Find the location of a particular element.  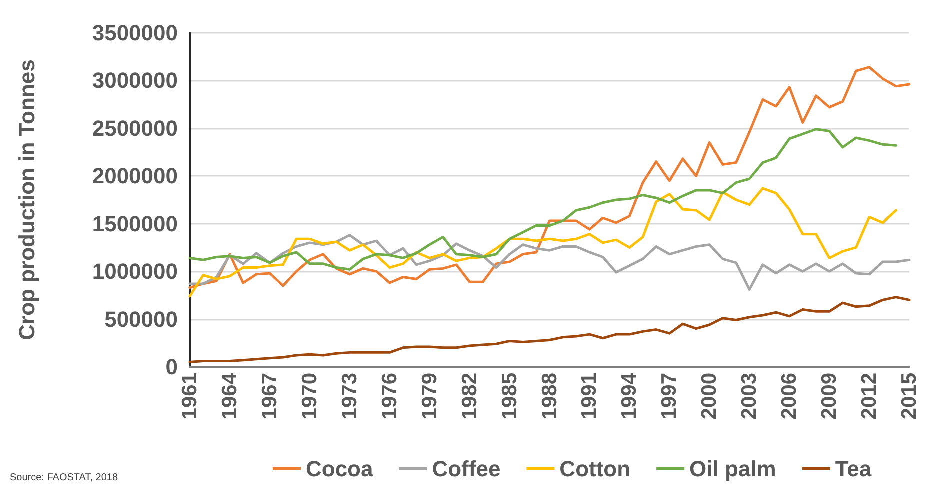

x-tick-label: 1970 is located at coordinates (310, 396).